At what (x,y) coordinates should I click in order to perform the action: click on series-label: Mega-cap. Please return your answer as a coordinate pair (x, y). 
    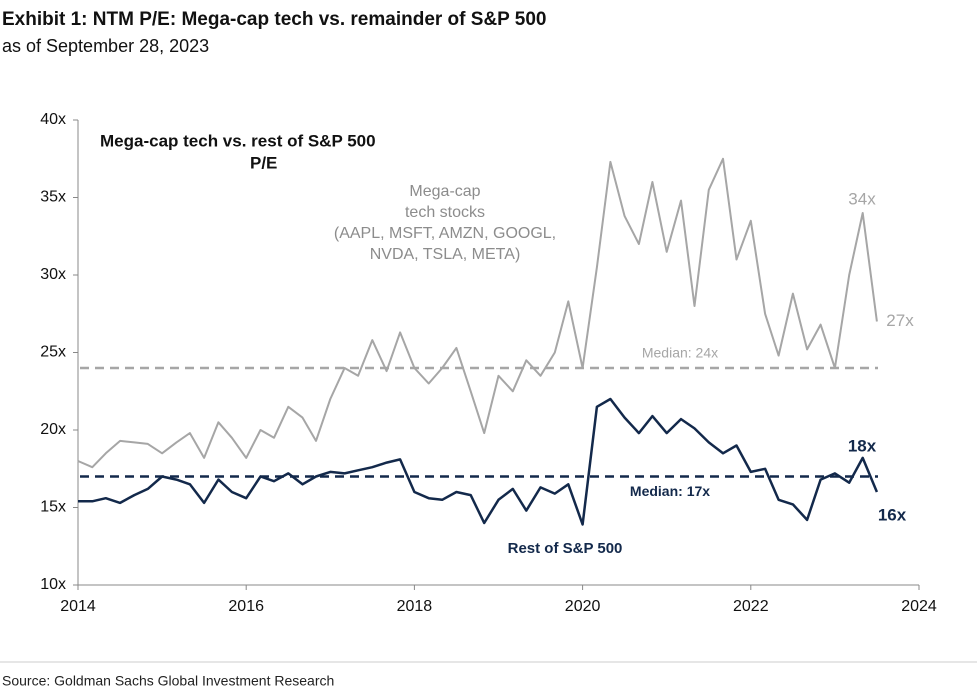
    Looking at the image, I should click on (444, 191).